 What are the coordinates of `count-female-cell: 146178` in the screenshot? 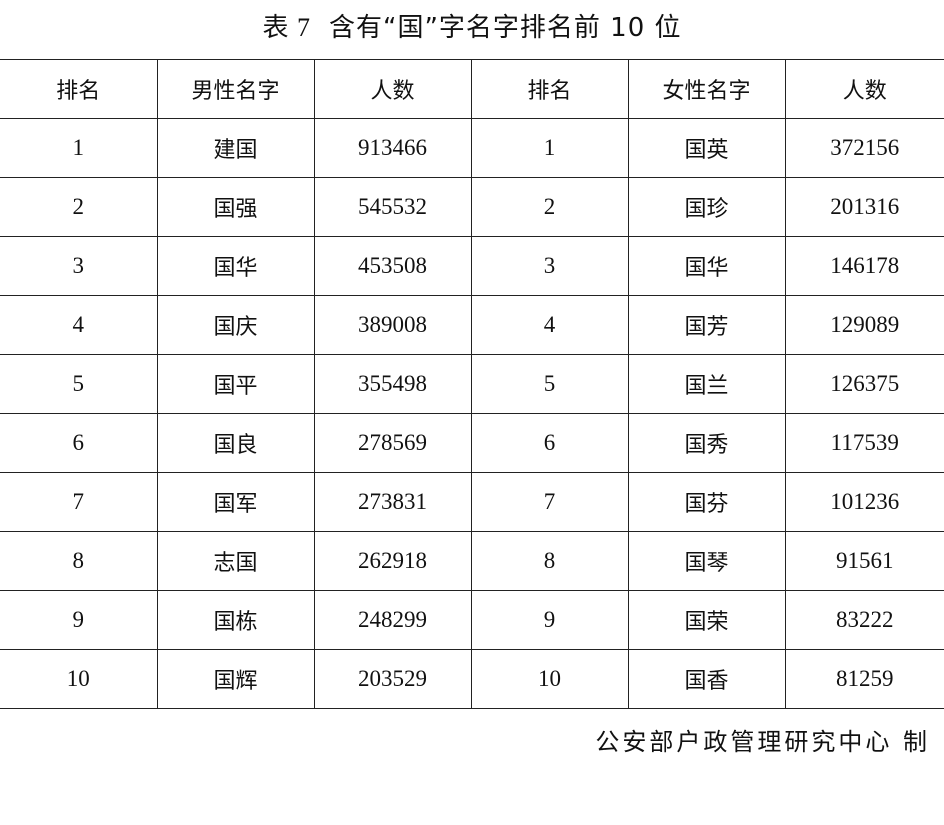 It's located at (864, 266).